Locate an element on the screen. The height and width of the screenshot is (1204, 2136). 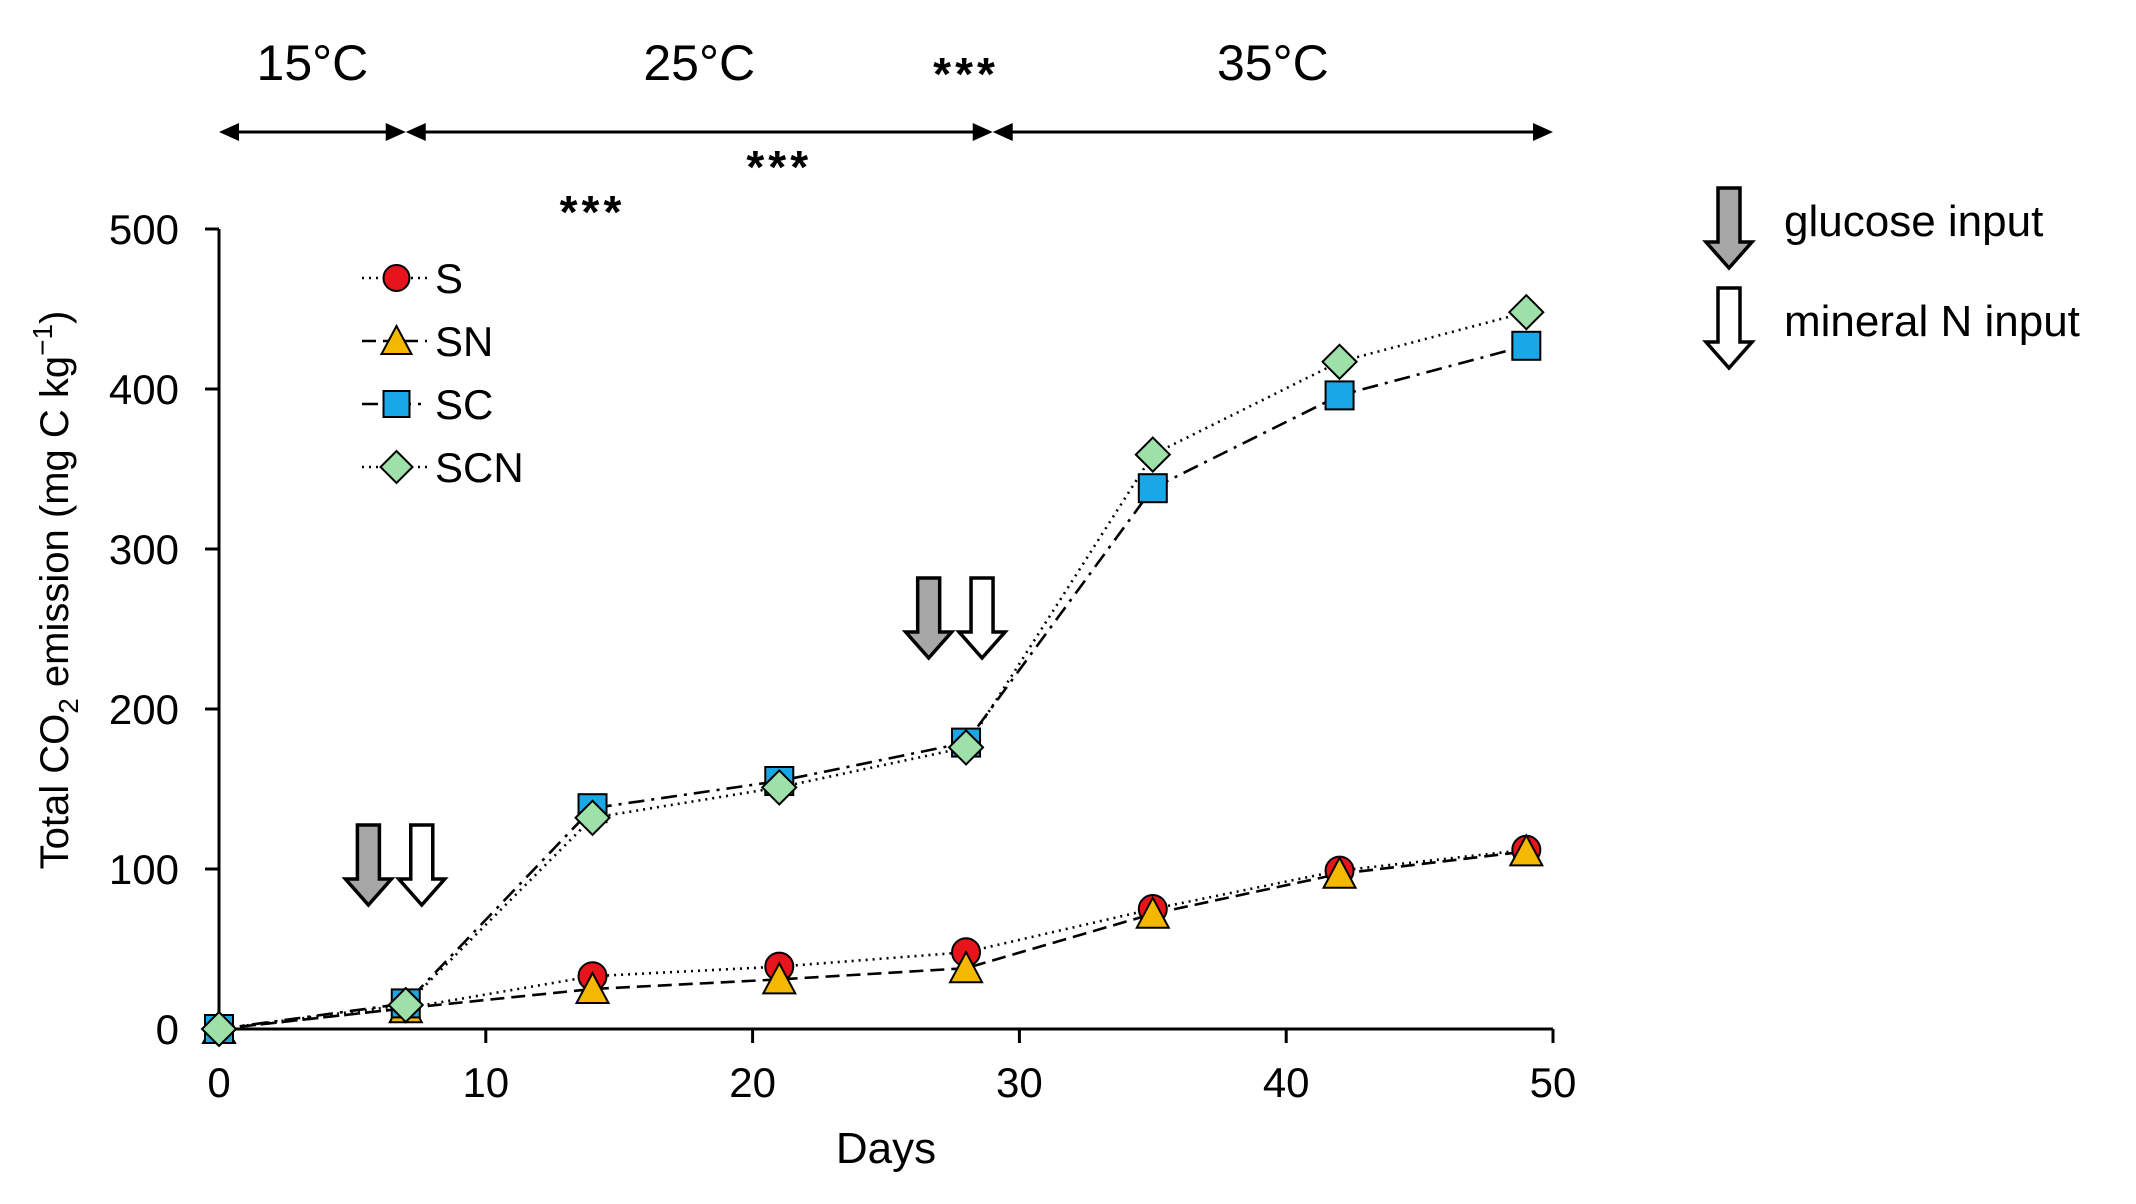
legend: S SN SC SCN is located at coordinates (443, 373).